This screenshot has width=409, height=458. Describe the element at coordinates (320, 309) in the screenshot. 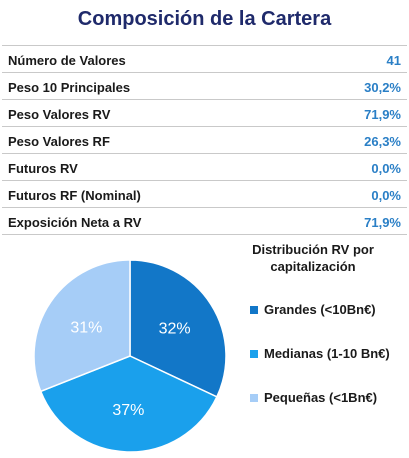

I see `legend-label: Grandes (<10Bn€)` at that location.